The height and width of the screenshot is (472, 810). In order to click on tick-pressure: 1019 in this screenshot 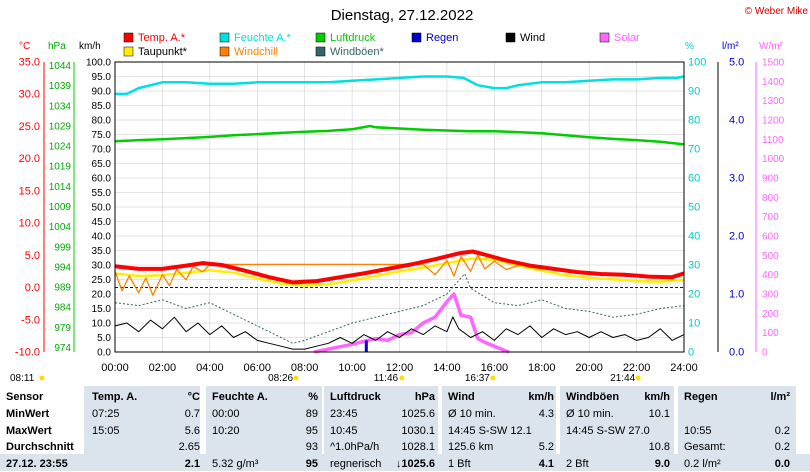, I will do `click(60, 167)`.